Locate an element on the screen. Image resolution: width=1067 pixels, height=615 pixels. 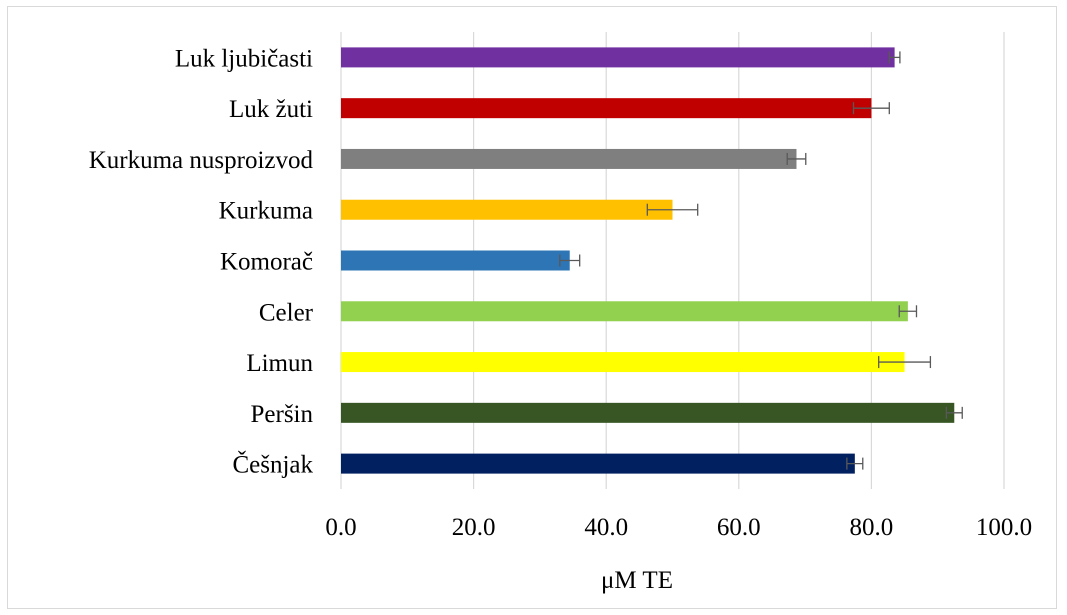
x-tick-labels: 0.0 20.0 40.0 60.0 80.0 100.0 is located at coordinates (678, 527).